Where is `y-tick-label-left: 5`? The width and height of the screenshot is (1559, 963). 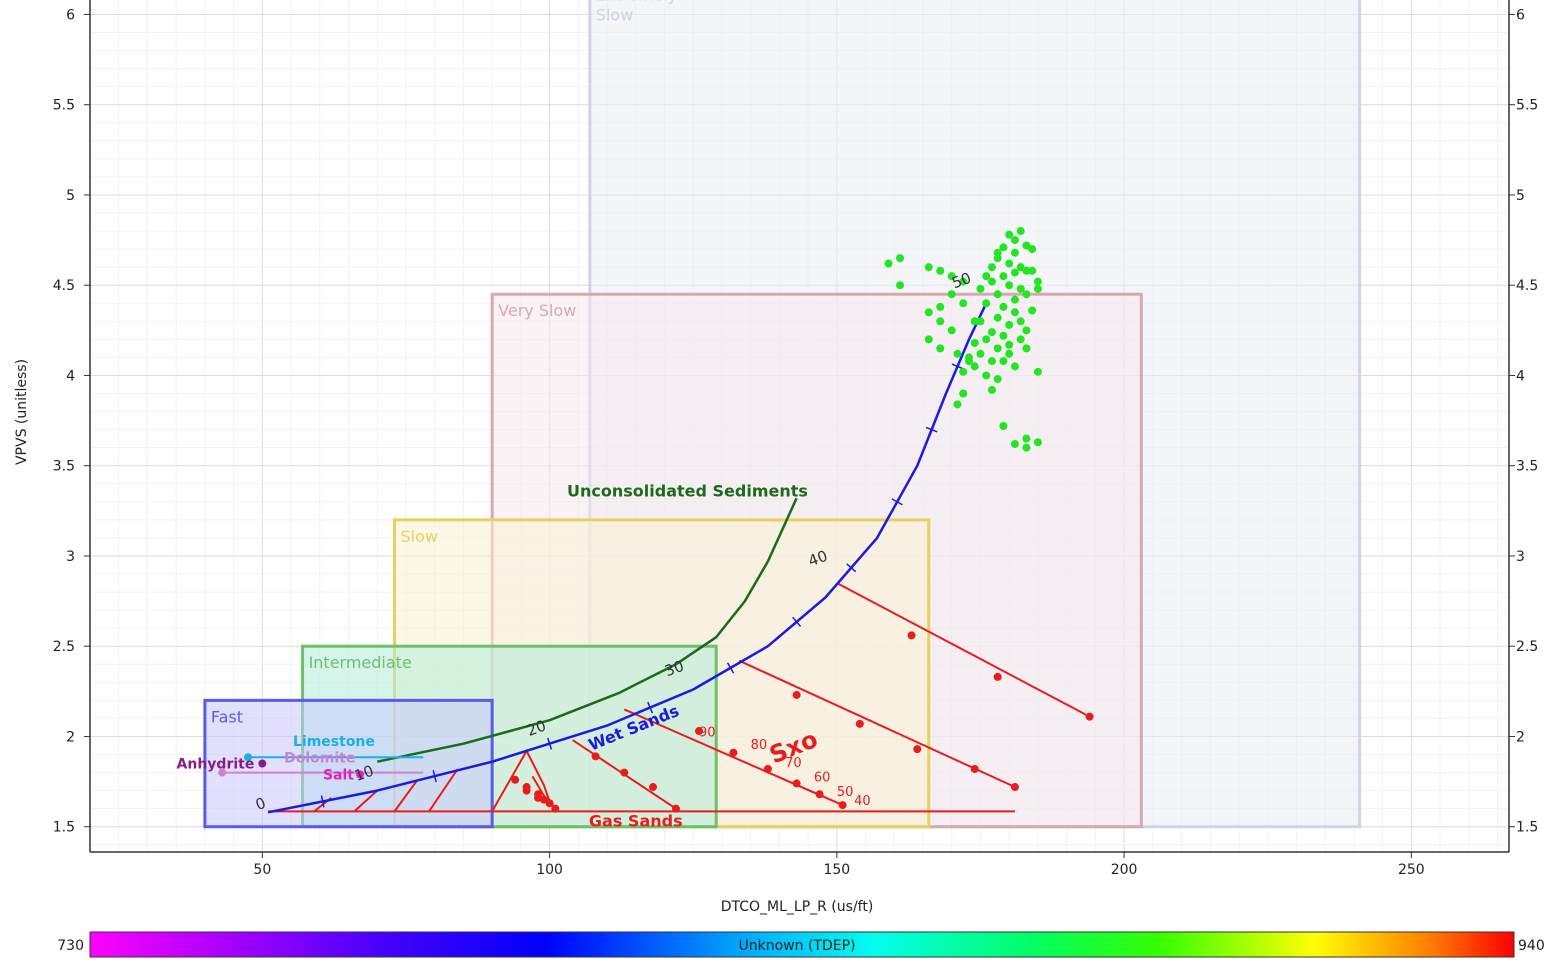
y-tick-label-left: 5 is located at coordinates (70, 196).